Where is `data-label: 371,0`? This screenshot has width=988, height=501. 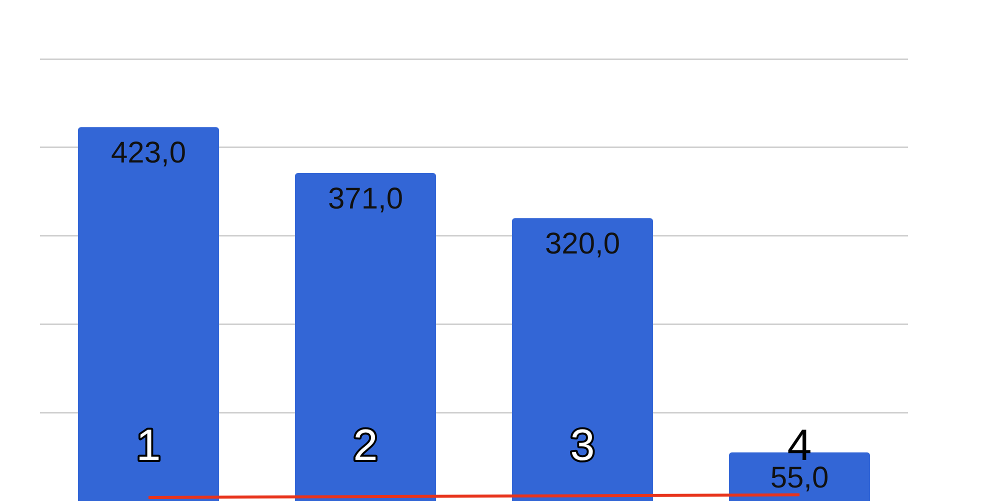 data-label: 371,0 is located at coordinates (366, 199).